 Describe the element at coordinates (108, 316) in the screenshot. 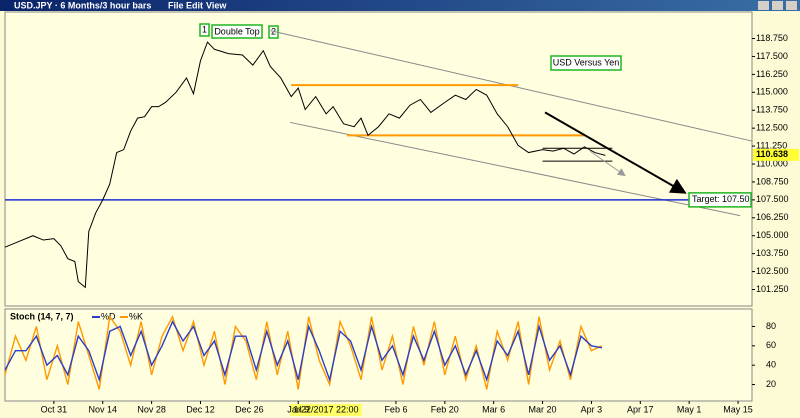

I see `legend-label: %D` at that location.